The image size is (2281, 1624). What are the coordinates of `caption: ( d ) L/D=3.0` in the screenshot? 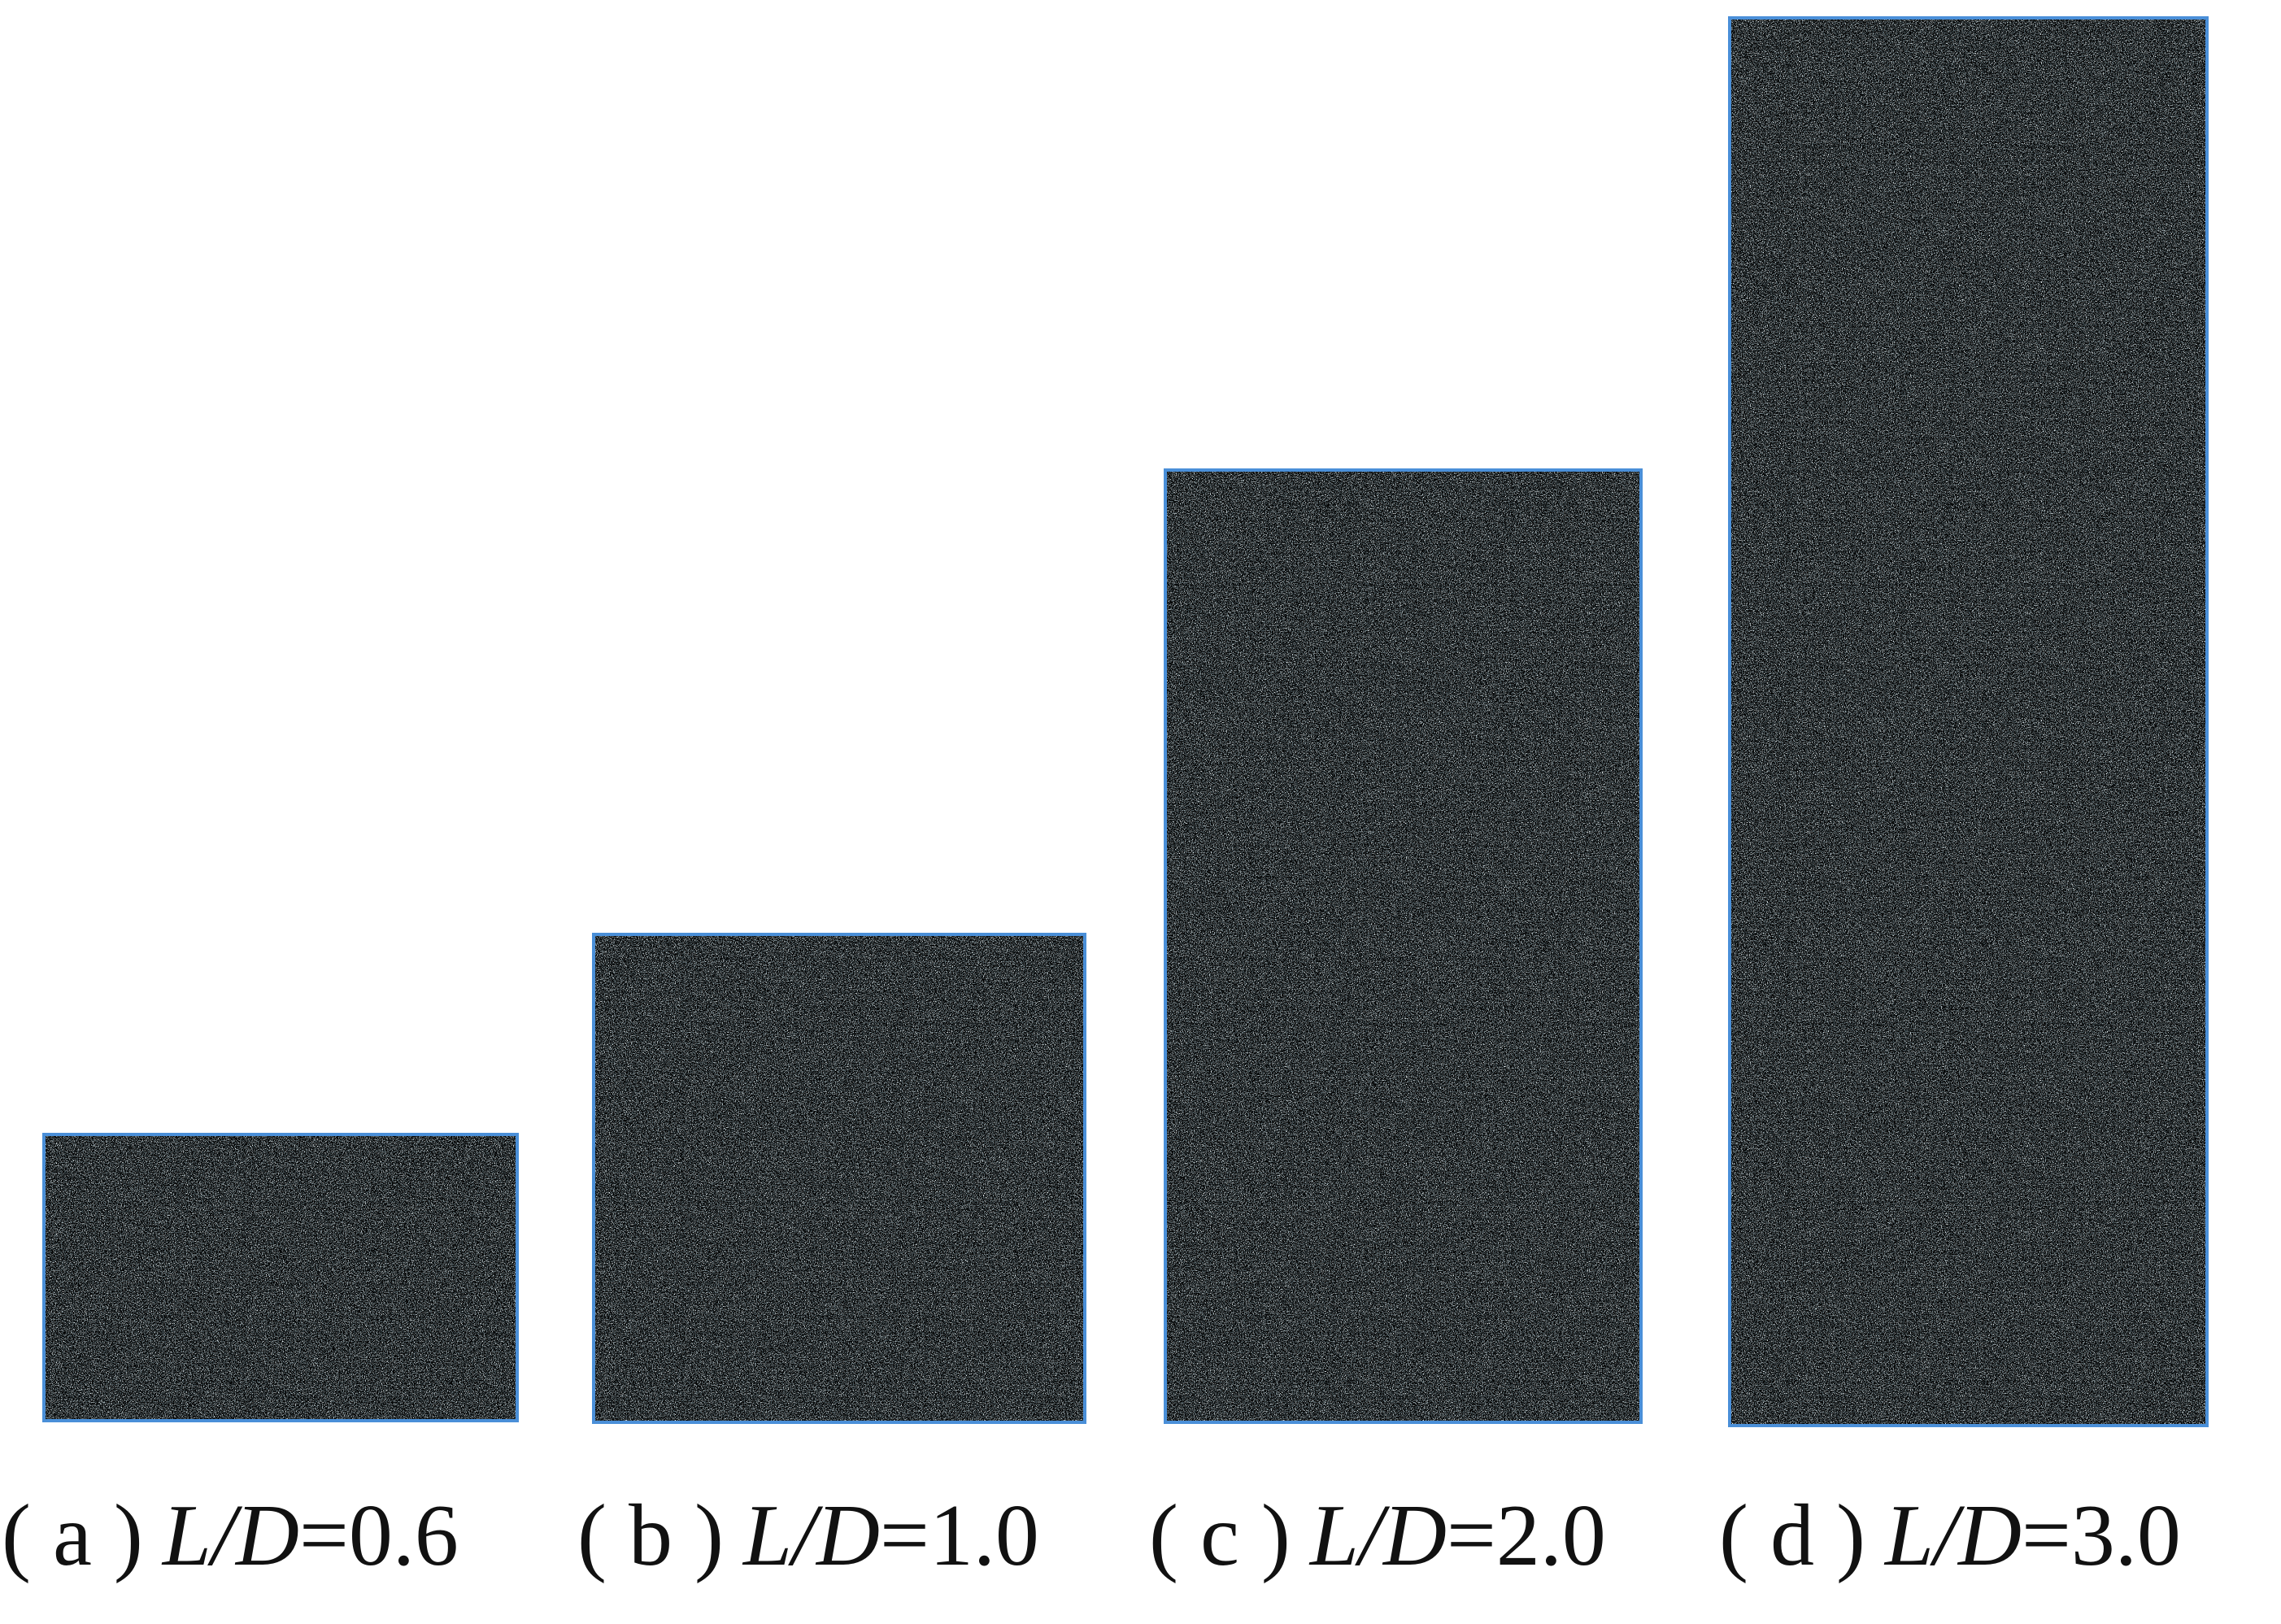 It's located at (1950, 1535).